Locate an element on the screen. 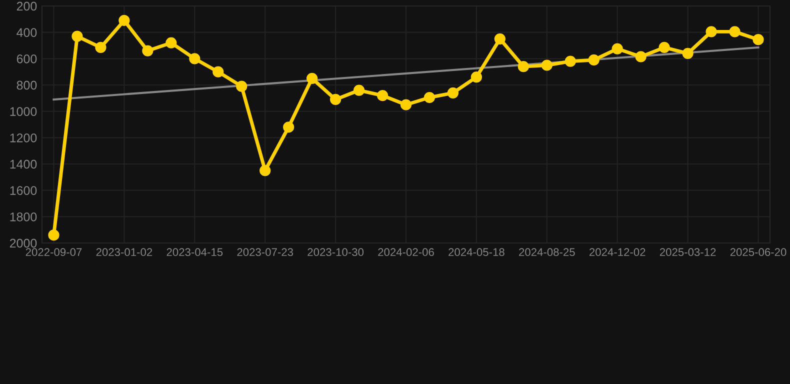 The height and width of the screenshot is (384, 790). x-tick-label: 2024-02-06 is located at coordinates (406, 252).